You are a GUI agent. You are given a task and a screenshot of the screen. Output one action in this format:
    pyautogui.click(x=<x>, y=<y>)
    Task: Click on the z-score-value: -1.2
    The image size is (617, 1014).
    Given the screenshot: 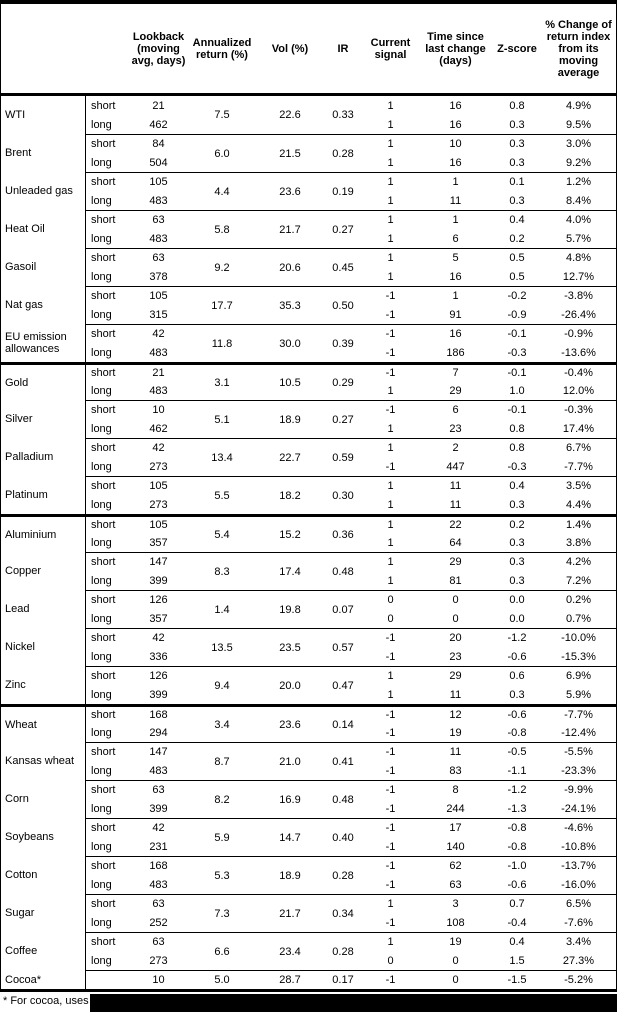 What is the action you would take?
    pyautogui.click(x=517, y=789)
    